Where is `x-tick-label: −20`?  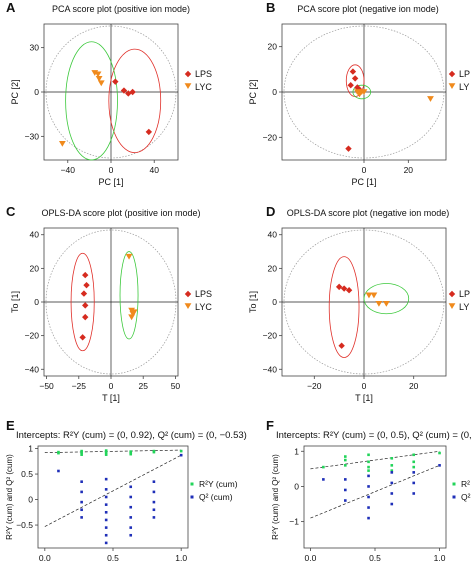 x-tick-label: −20 is located at coordinates (314, 386).